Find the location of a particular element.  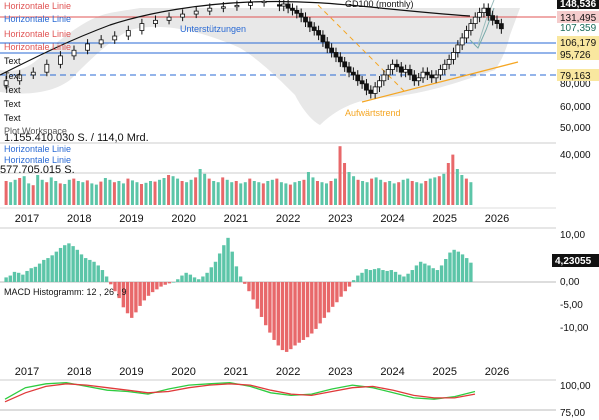

uptrend-line is located at coordinates (440, 82).